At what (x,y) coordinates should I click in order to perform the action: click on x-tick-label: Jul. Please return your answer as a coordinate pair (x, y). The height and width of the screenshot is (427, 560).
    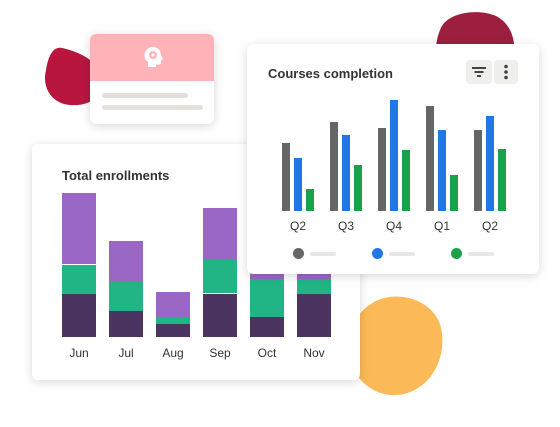
    Looking at the image, I should click on (126, 353).